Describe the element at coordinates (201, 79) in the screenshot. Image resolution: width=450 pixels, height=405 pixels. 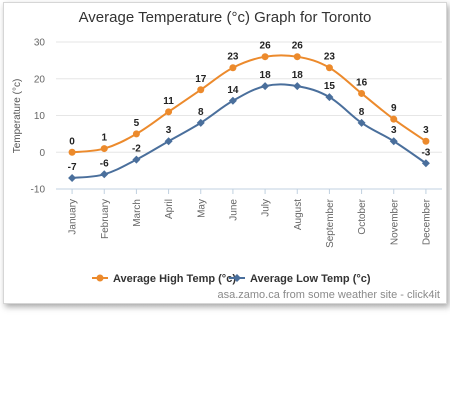
I see `data-label-high: 17` at that location.